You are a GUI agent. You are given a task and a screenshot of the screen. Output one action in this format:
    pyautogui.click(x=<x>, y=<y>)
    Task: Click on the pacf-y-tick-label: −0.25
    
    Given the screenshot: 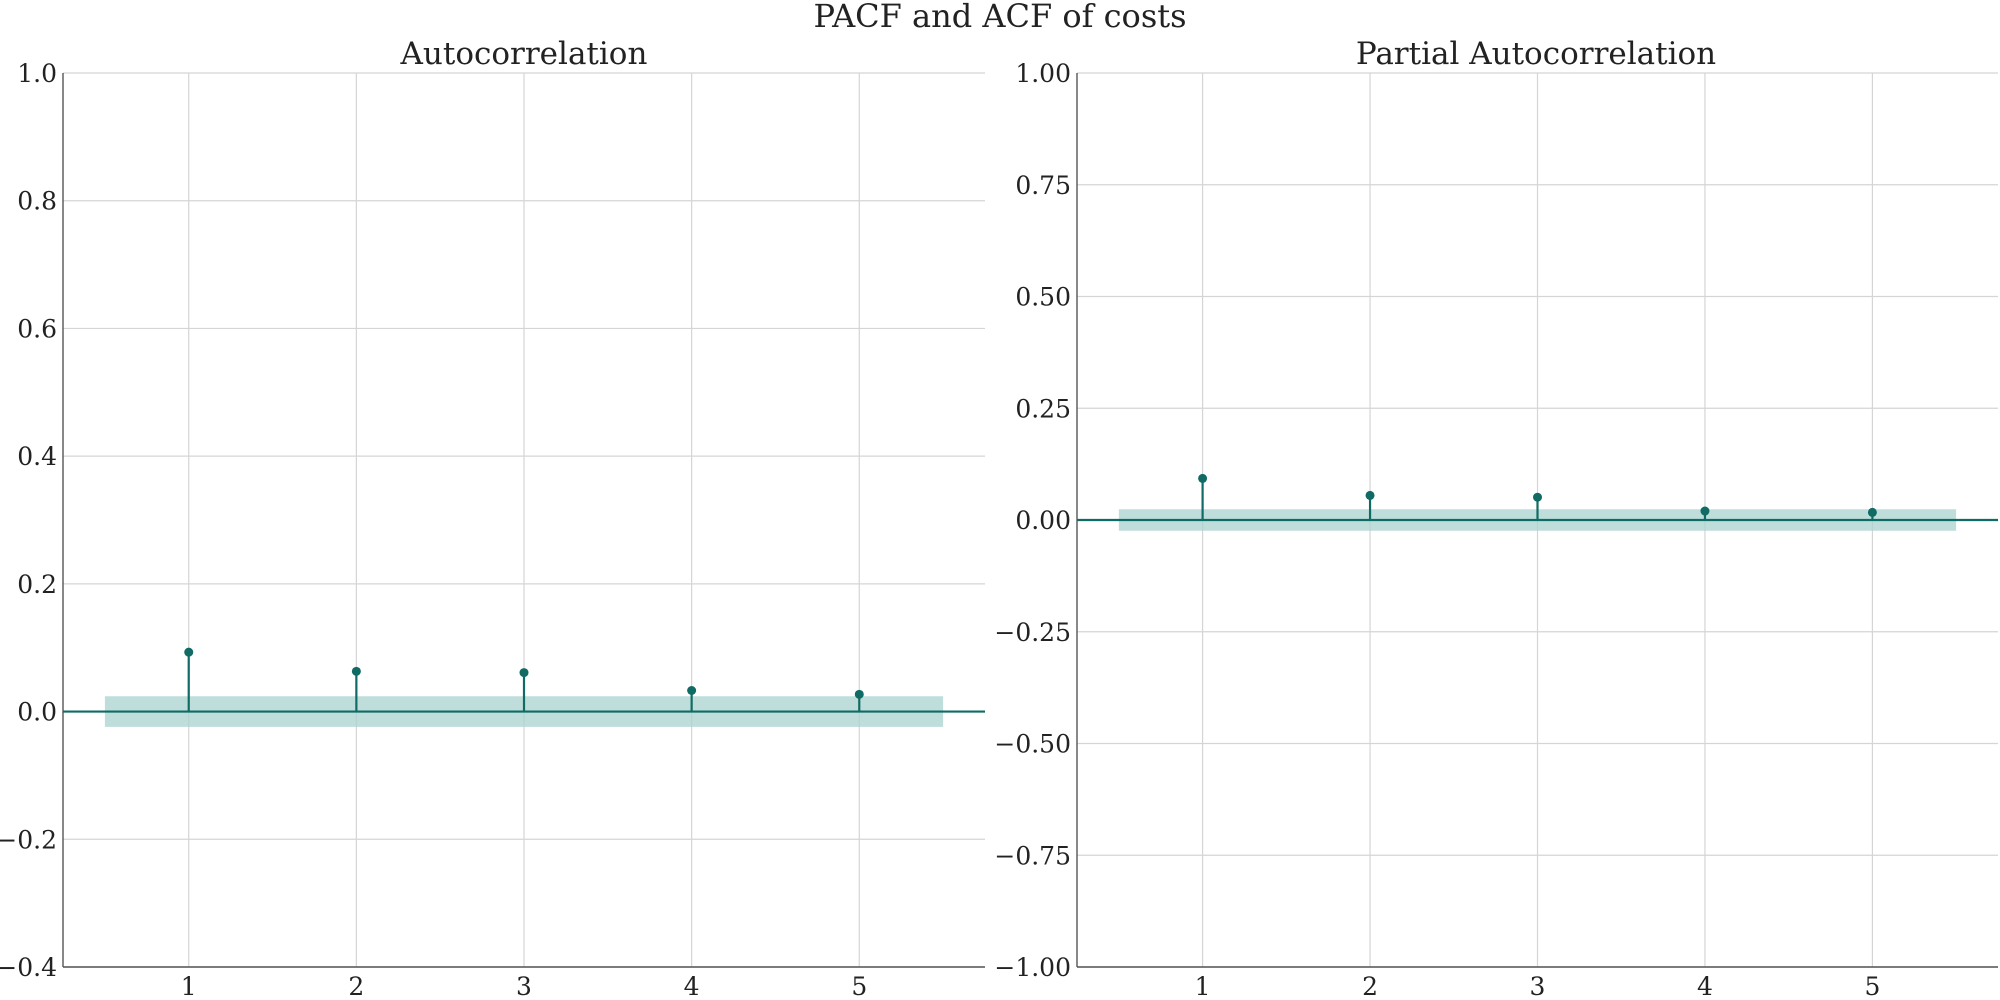 What is the action you would take?
    pyautogui.click(x=1032, y=632)
    